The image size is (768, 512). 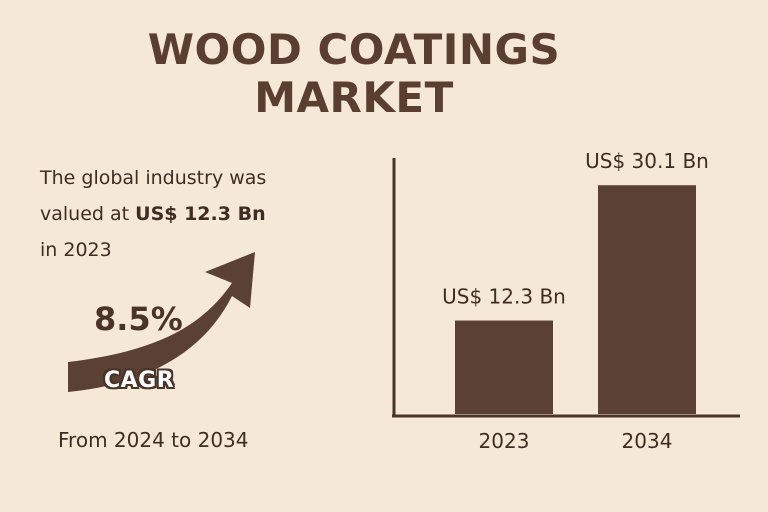 I want to click on summary-line-3: in 2023, so click(x=76, y=250).